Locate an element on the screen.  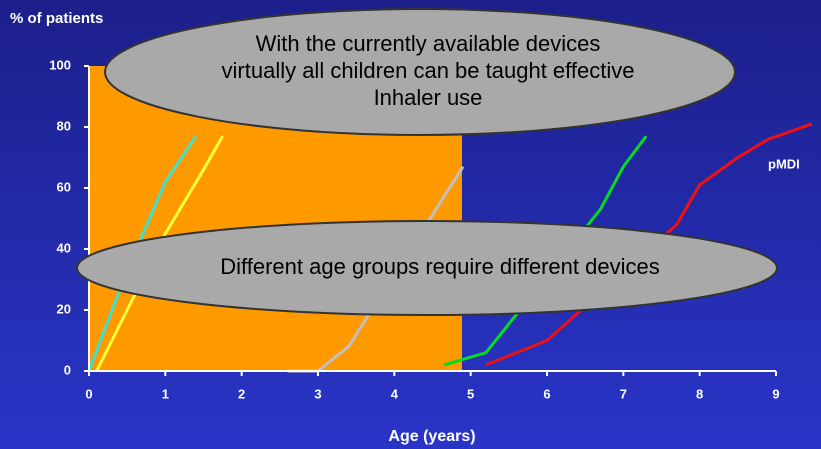
x-tick-label: 0 is located at coordinates (88, 393).